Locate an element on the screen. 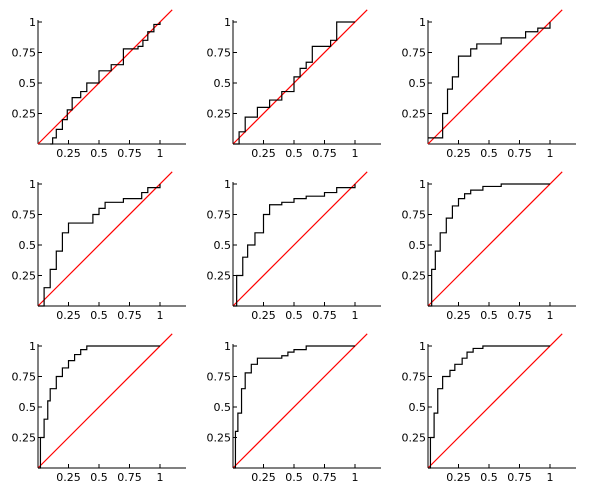  panel-r3-c3: 0.25 0.5 0.75 1 0.25 0.5 0.75 1 is located at coordinates (489, 408).